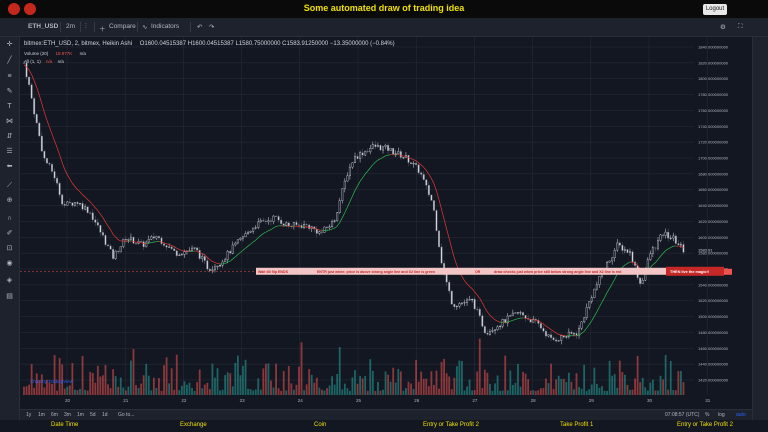 This screenshot has height=432, width=768. Describe the element at coordinates (200, 27) in the screenshot. I see `undo-icon: ↶` at that location.